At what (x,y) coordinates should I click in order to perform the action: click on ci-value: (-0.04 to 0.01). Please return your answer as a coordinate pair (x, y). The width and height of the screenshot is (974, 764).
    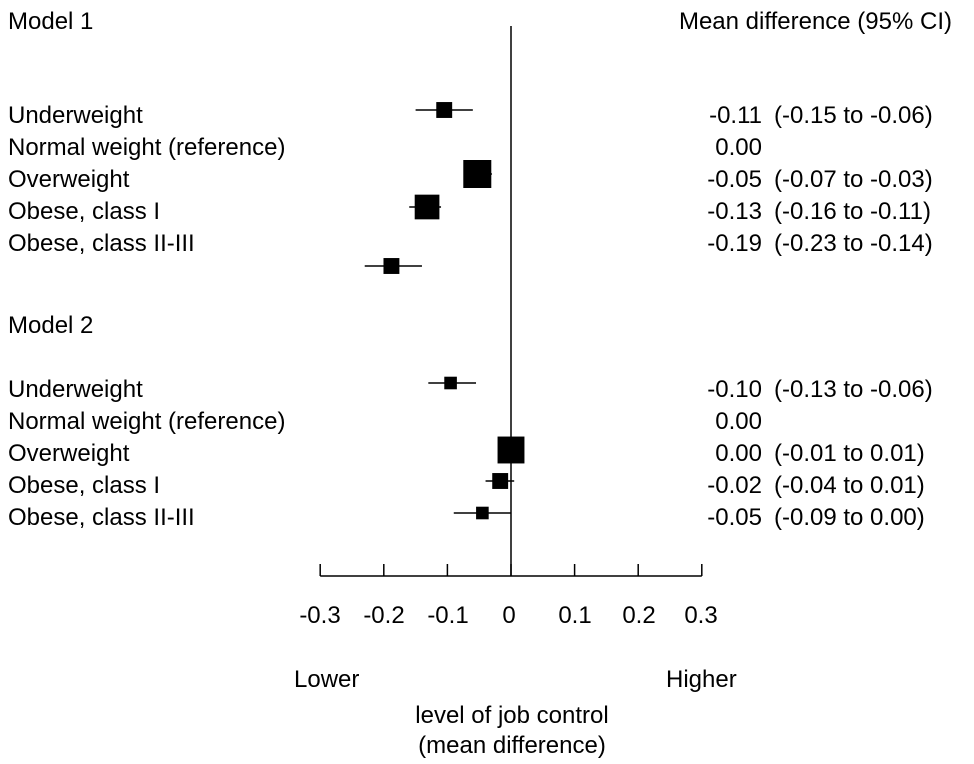
    Looking at the image, I should click on (849, 485).